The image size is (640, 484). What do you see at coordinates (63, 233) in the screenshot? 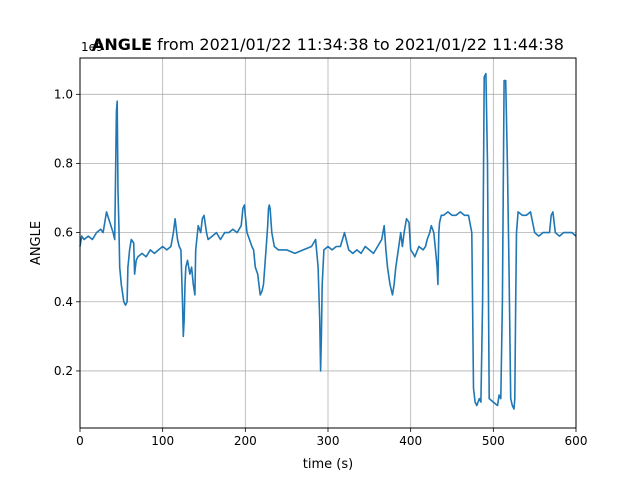
I see `y-tick-label: 0.6` at bounding box center [63, 233].